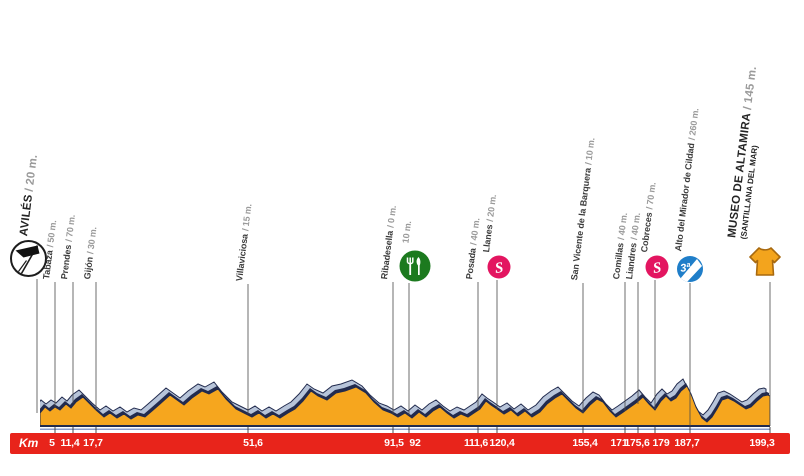 Image resolution: width=804 pixels, height=476 pixels. I want to click on km-mark: 175,6, so click(637, 443).